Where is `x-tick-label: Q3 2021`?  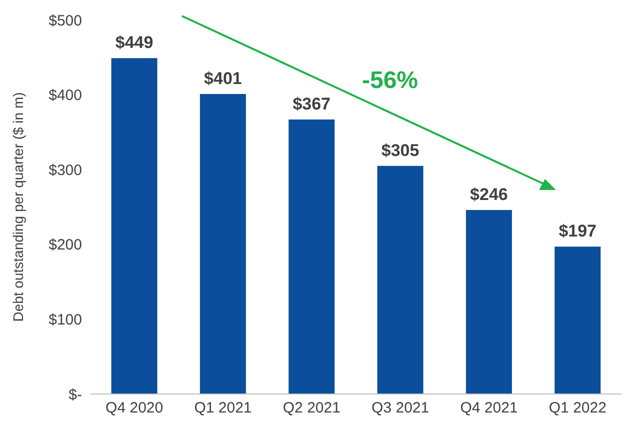 x-tick-label: Q3 2021 is located at coordinates (401, 408).